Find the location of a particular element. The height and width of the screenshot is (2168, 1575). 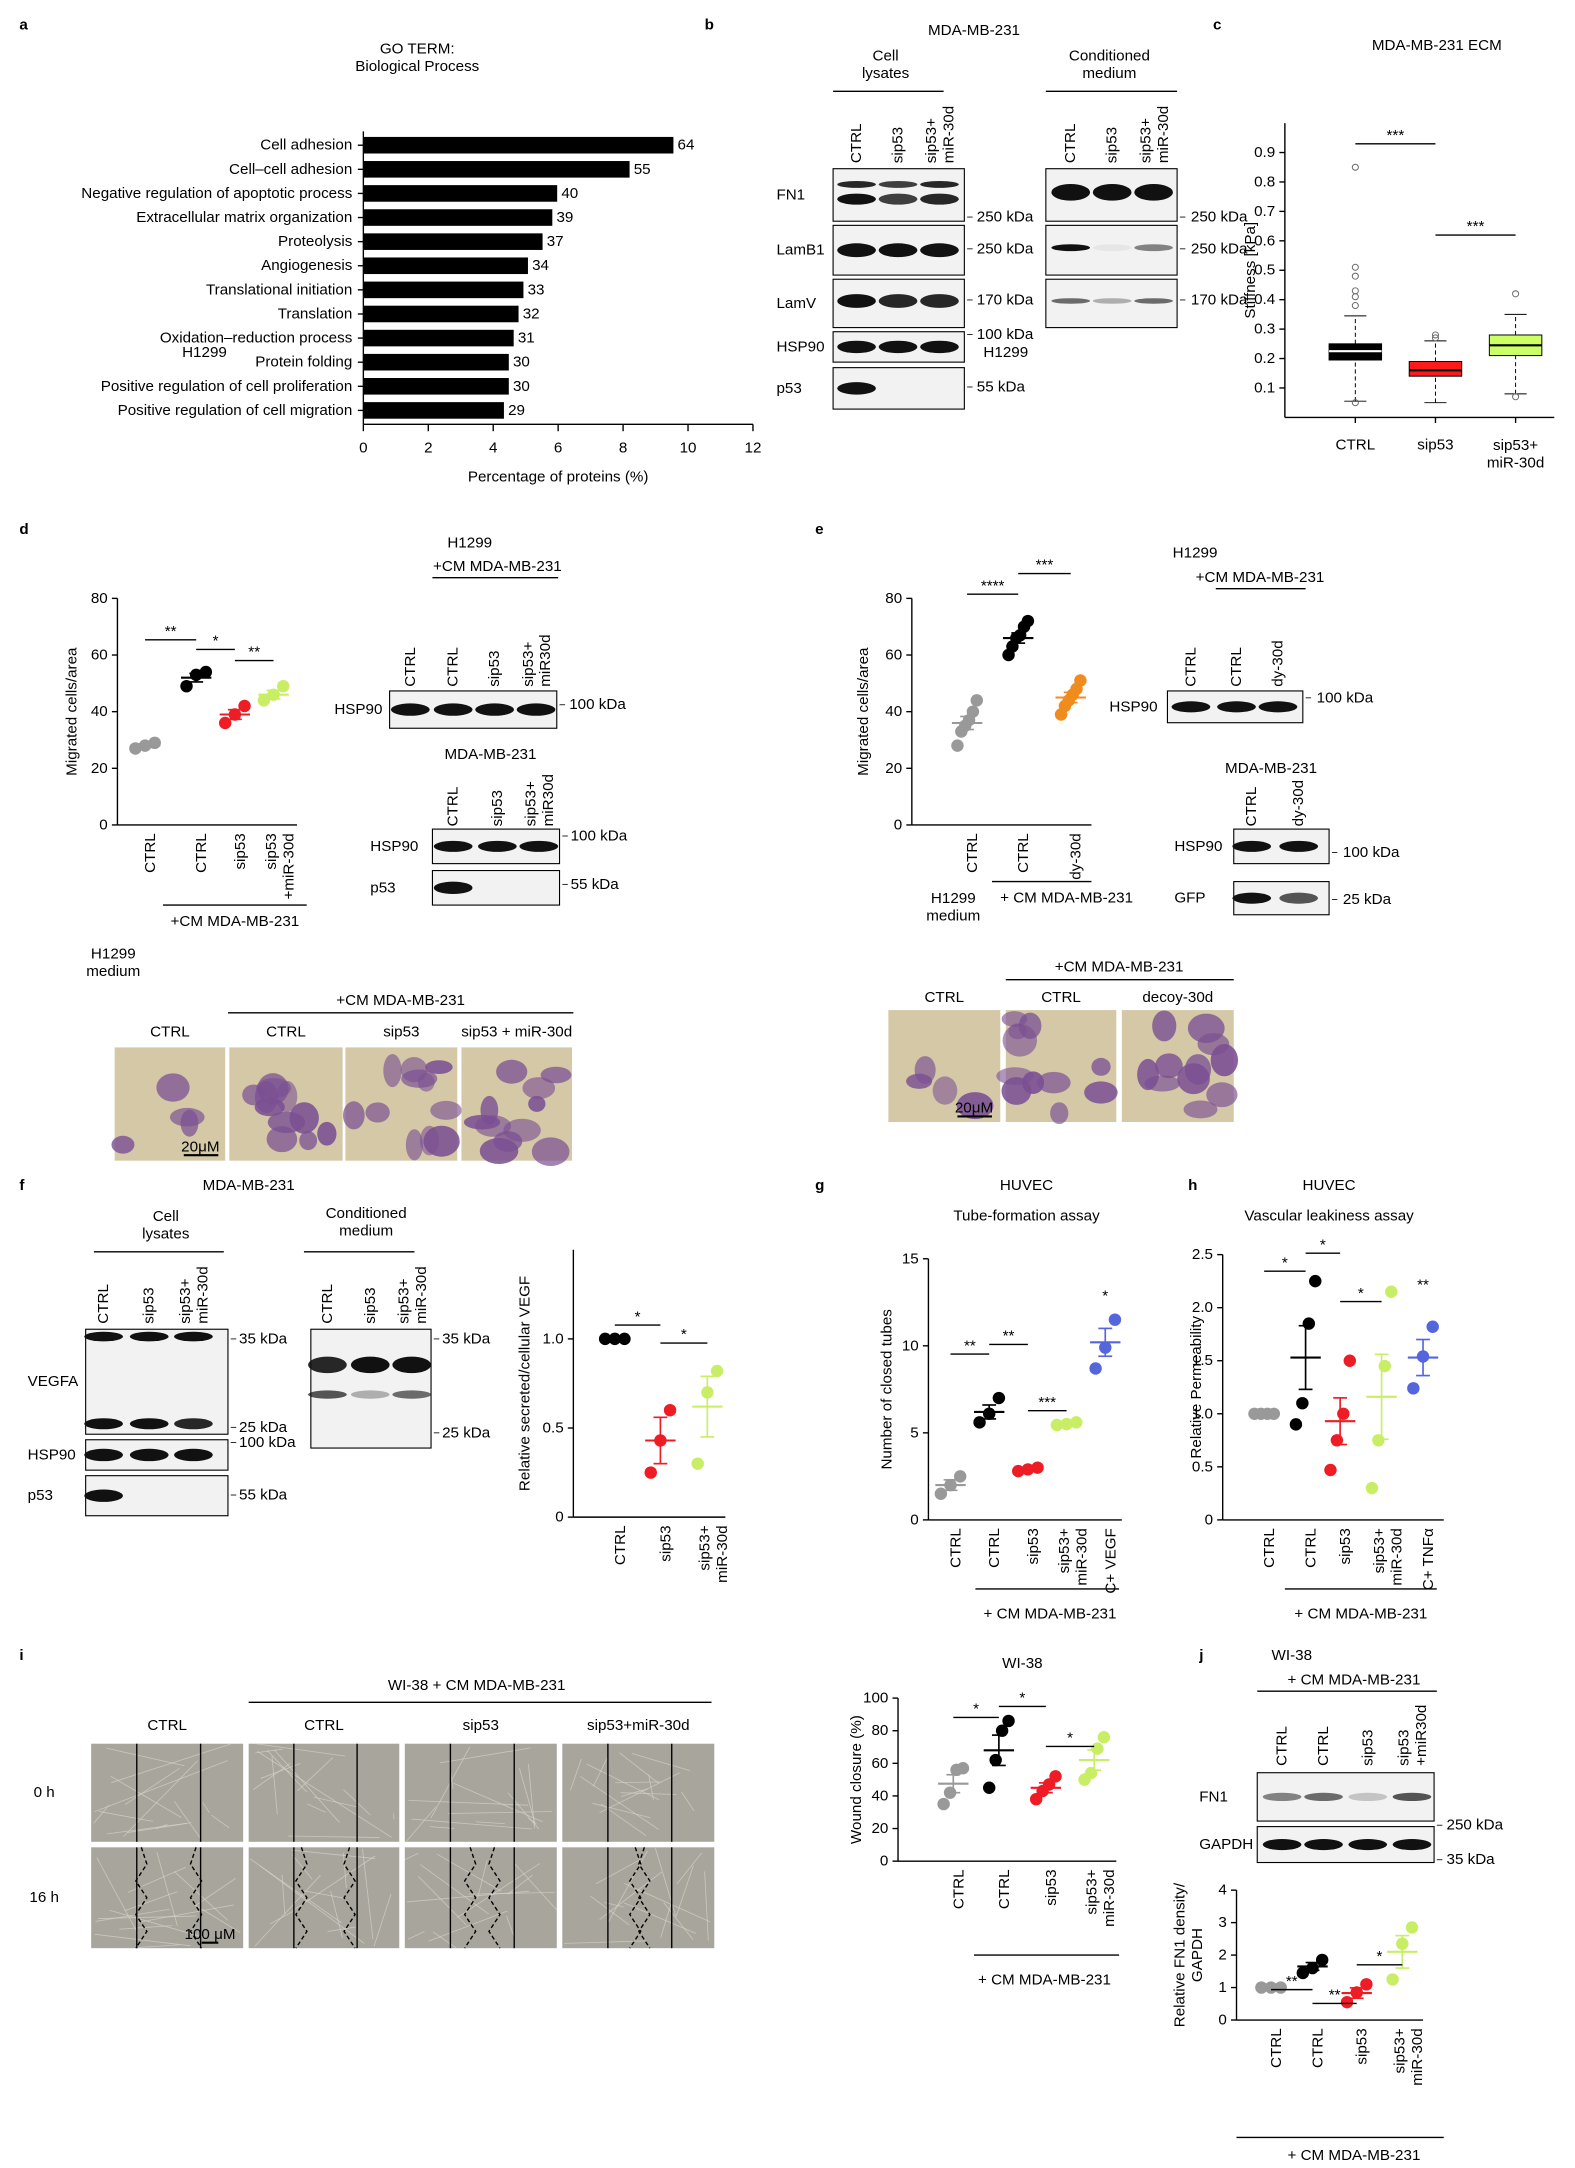

chart-title: MDA-MB-231 ECM is located at coordinates (1437, 45).